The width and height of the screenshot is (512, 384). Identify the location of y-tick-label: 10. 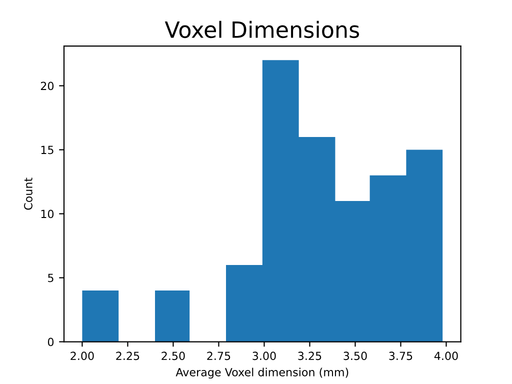
(47, 214).